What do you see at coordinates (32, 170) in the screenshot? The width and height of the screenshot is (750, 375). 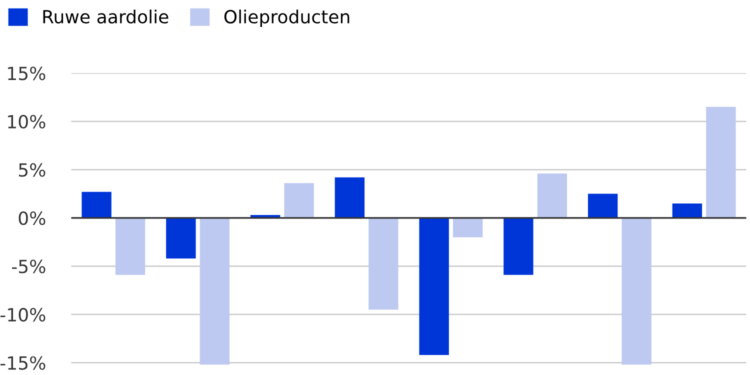 I see `y-tick-label: 5%` at bounding box center [32, 170].